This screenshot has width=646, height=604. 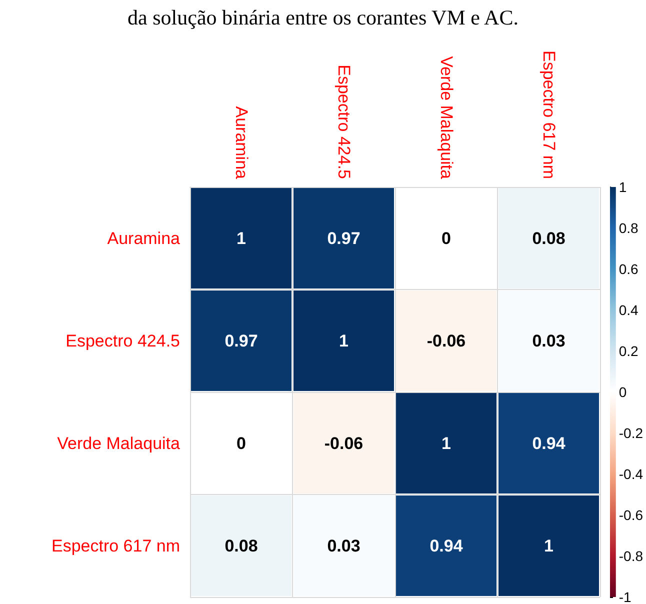 What do you see at coordinates (631, 474) in the screenshot?
I see `color-bar-label: -0.4` at bounding box center [631, 474].